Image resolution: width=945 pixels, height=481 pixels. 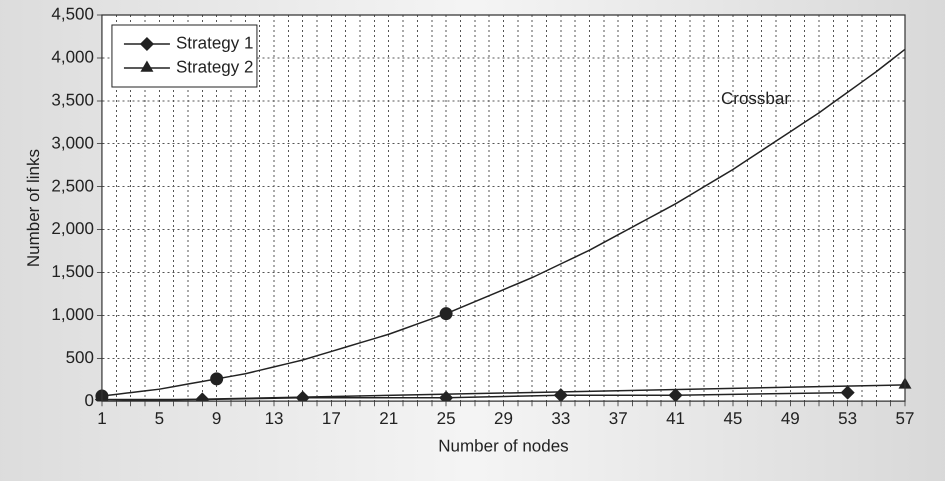 What do you see at coordinates (503, 446) in the screenshot?
I see `x-axis-title: Number of nodes` at bounding box center [503, 446].